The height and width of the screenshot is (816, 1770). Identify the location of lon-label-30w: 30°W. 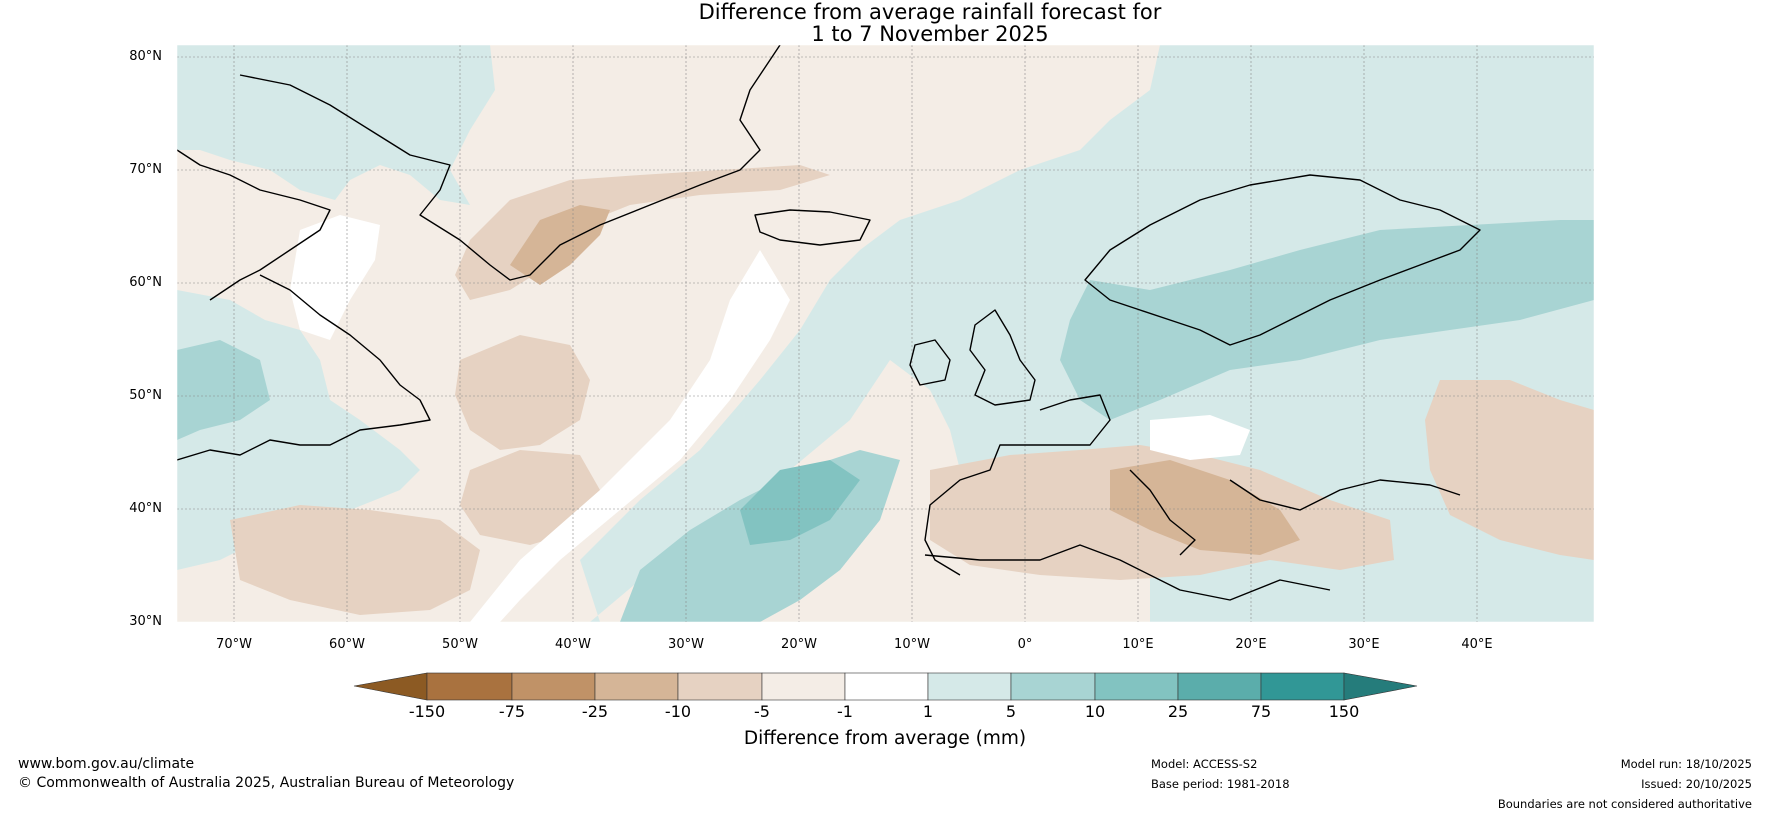
(686, 644).